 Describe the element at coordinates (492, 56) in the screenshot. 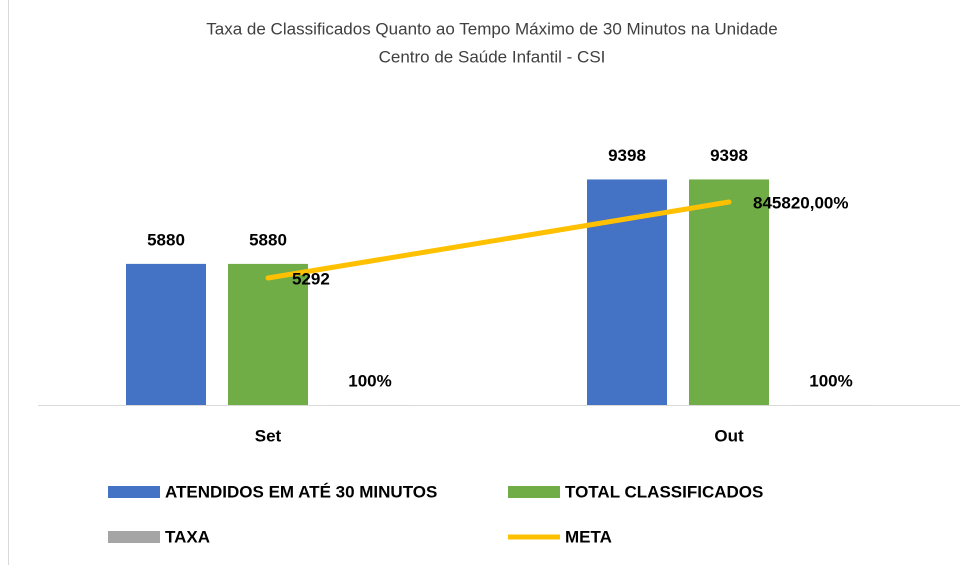

I see `chart-title: Centro de Saúde Infantil - CSI` at that location.